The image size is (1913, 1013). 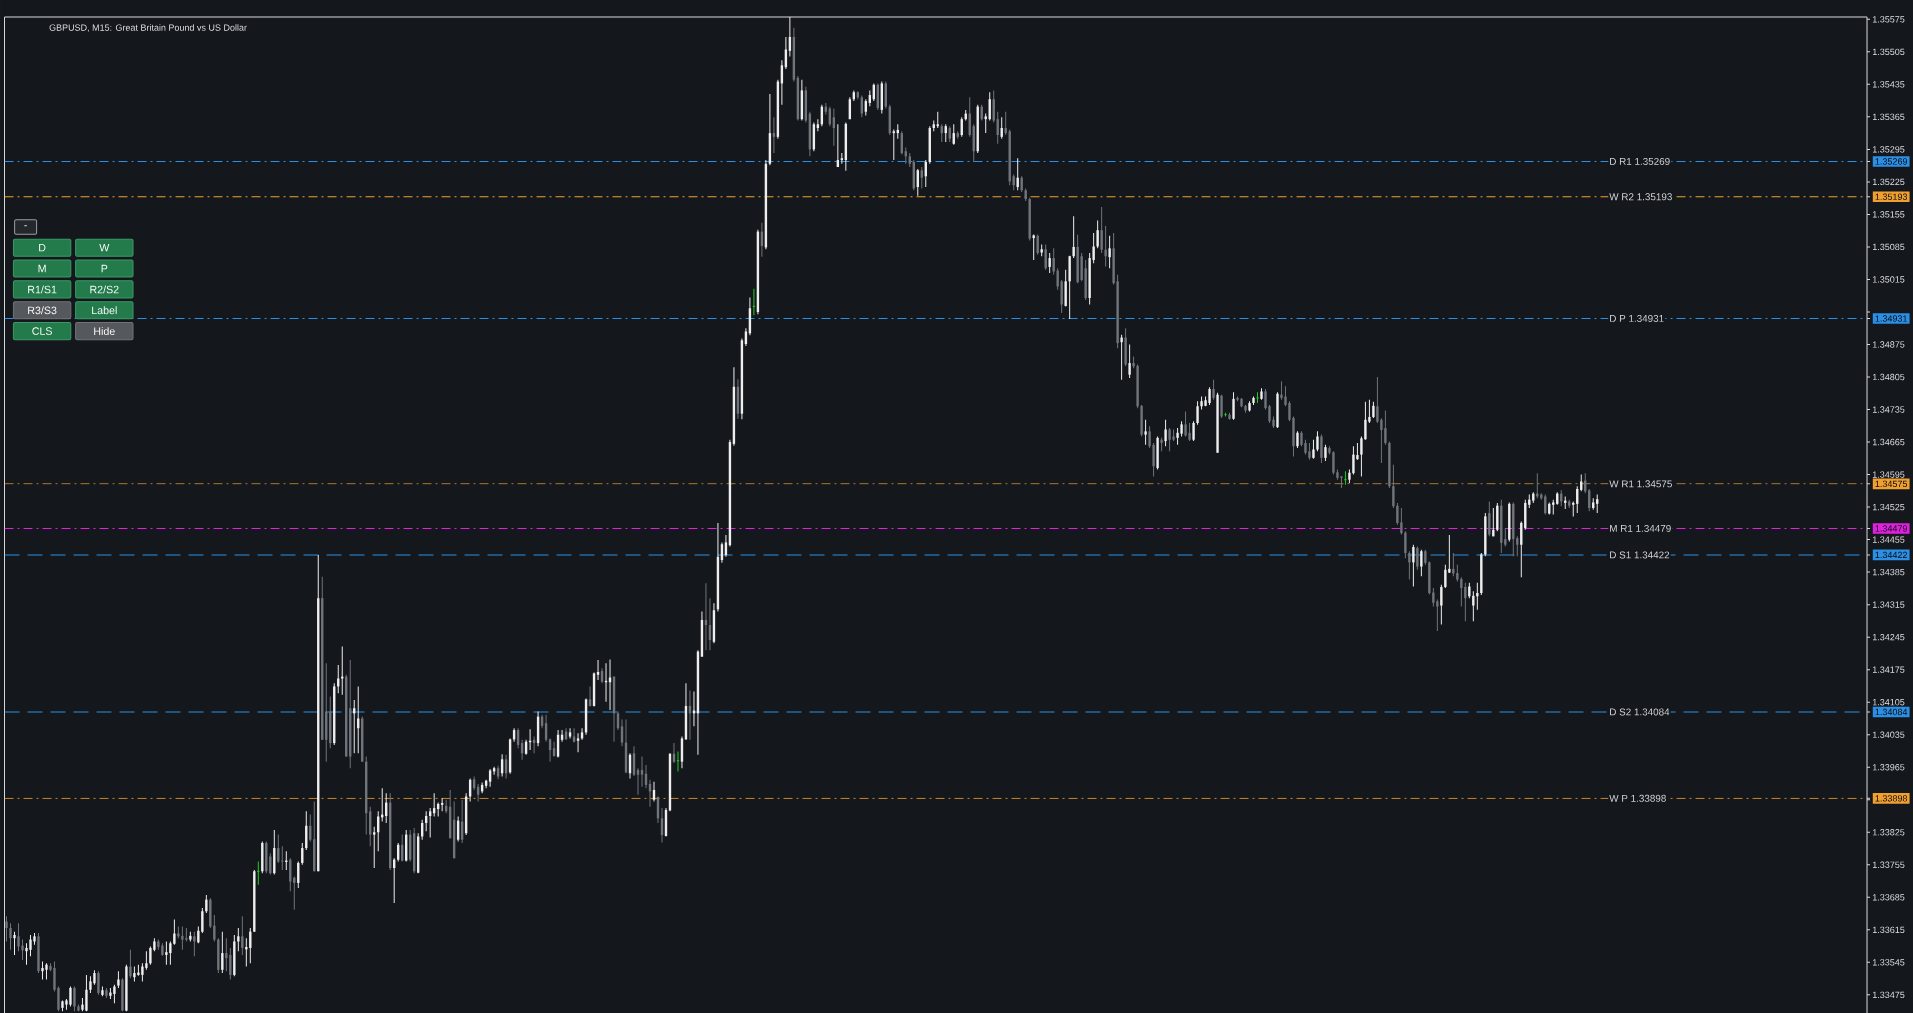 I want to click on y-tick-label: 1.35015, so click(x=1888, y=279).